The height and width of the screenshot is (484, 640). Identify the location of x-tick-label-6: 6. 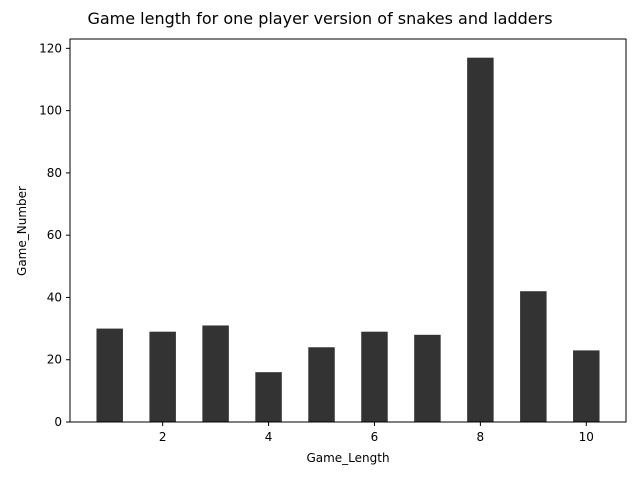
(375, 437).